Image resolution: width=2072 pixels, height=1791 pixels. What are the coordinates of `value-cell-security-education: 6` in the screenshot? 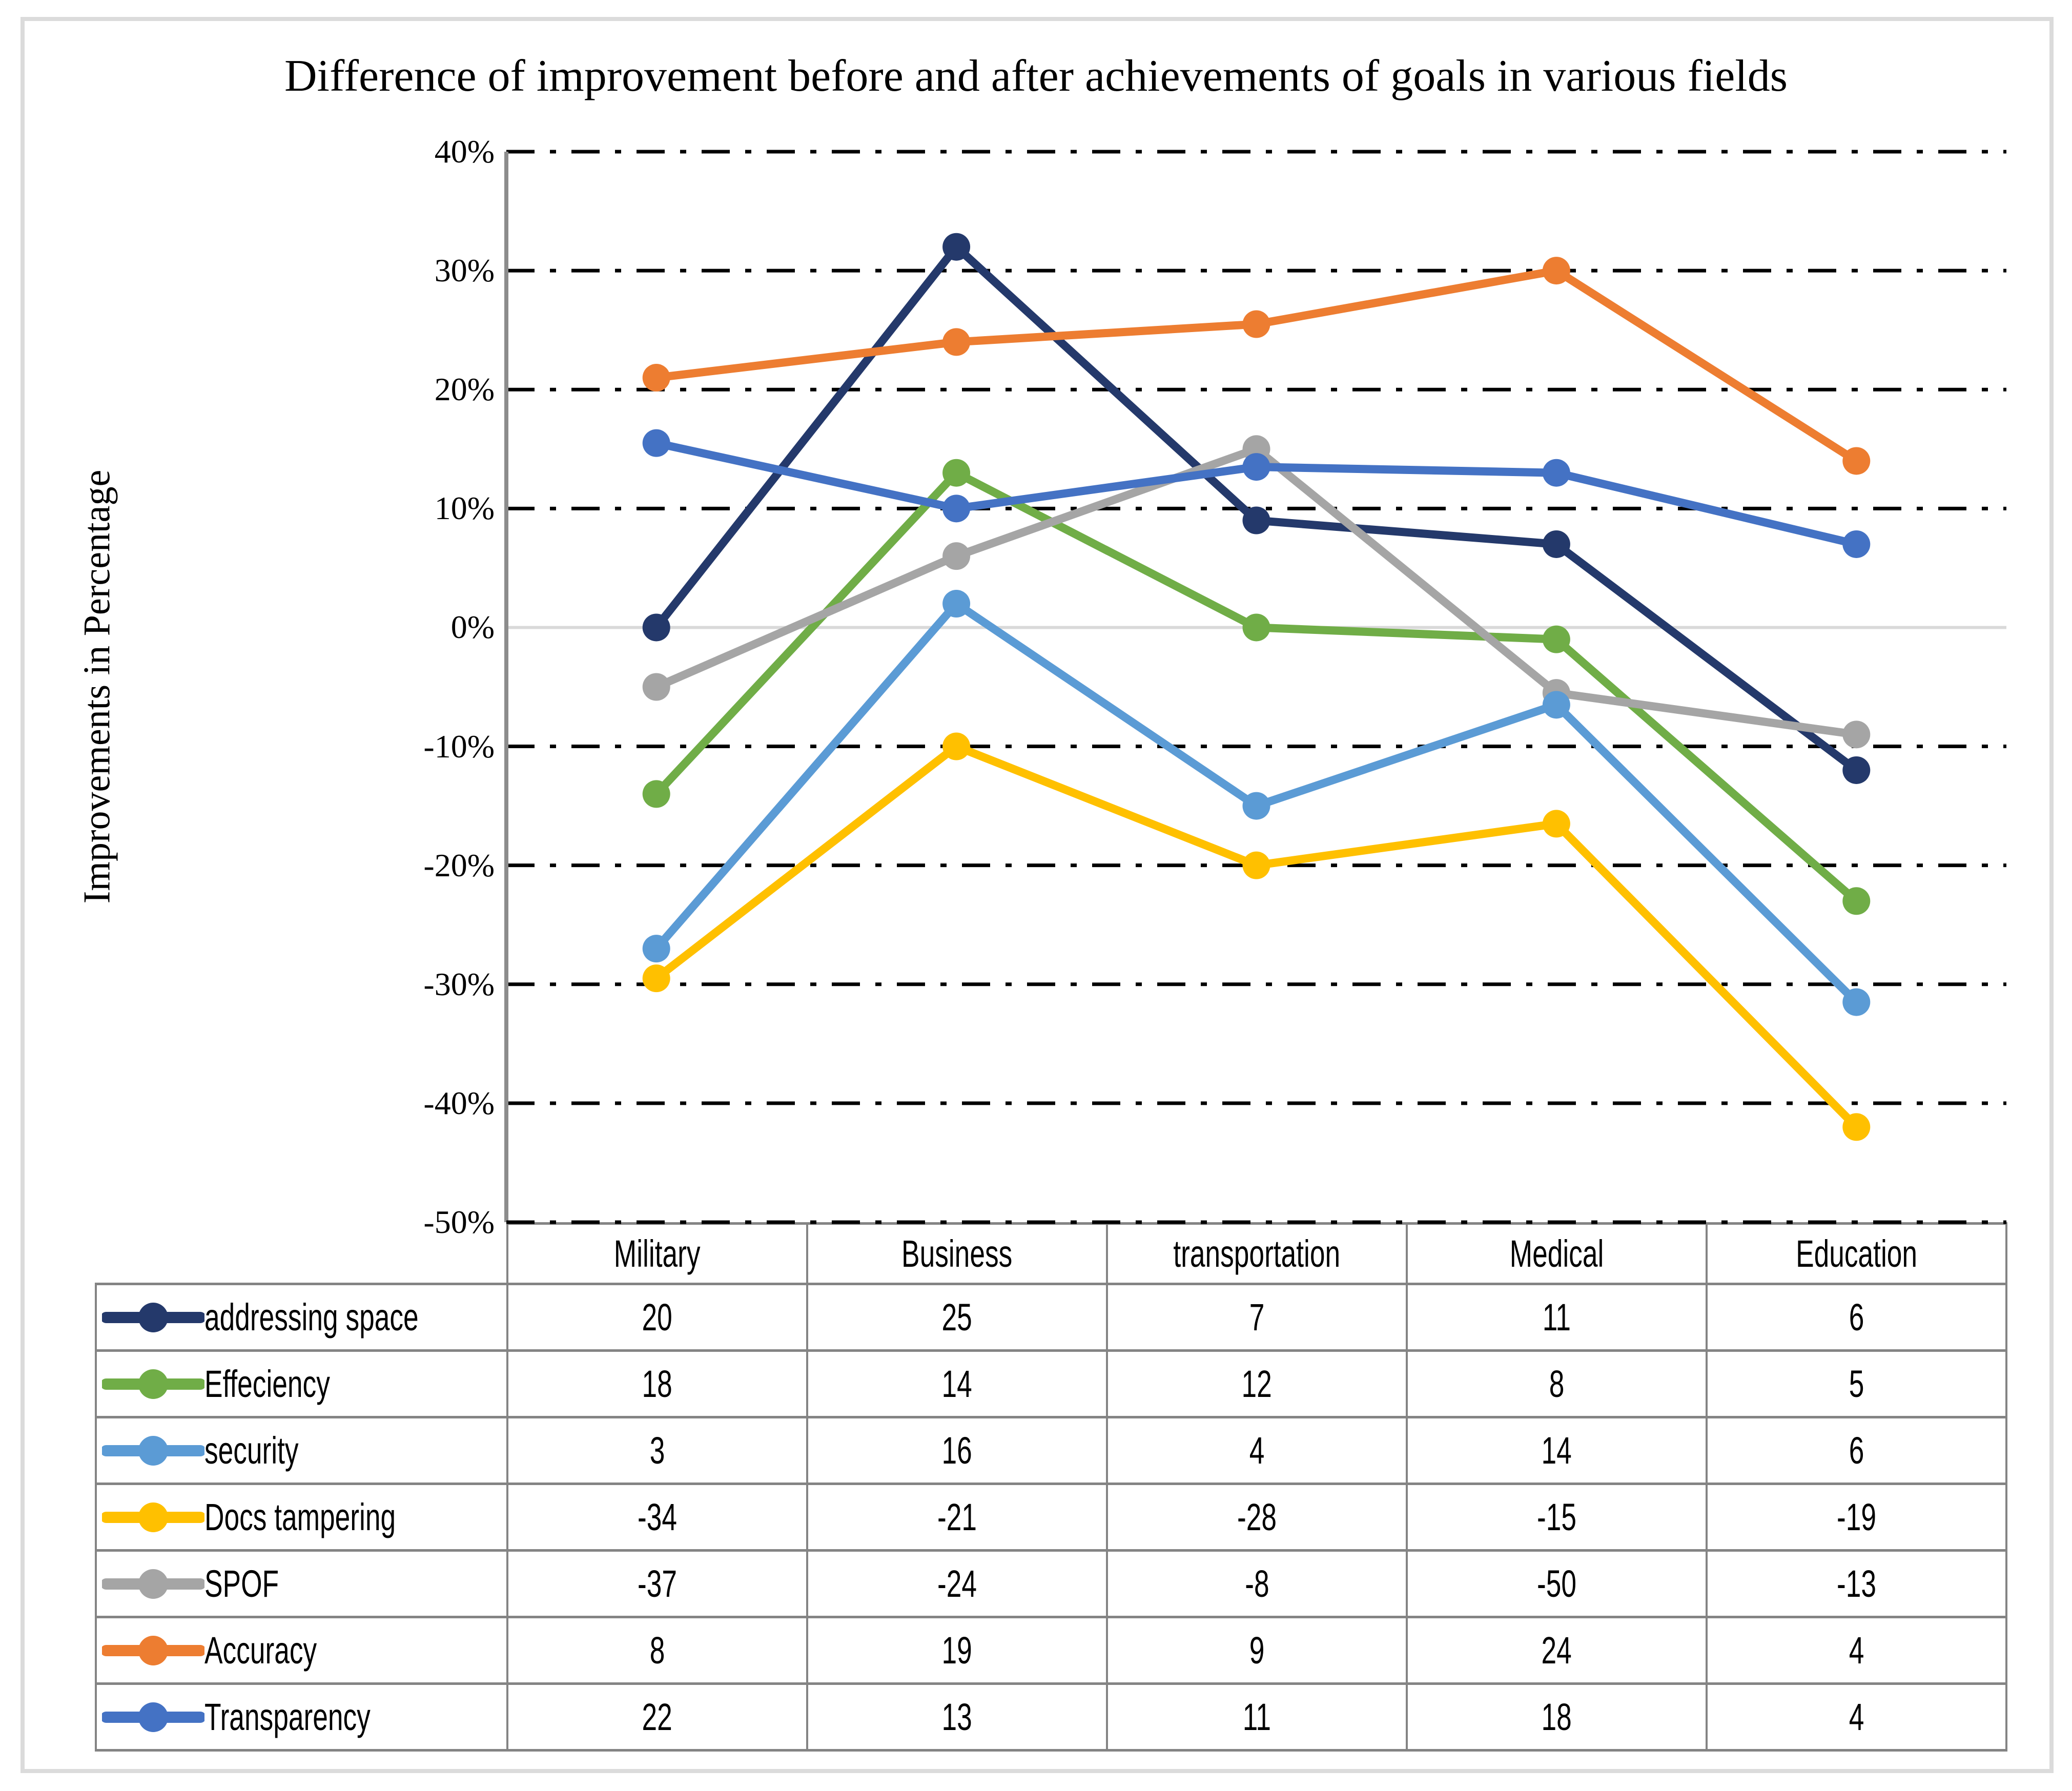 It's located at (1856, 1450).